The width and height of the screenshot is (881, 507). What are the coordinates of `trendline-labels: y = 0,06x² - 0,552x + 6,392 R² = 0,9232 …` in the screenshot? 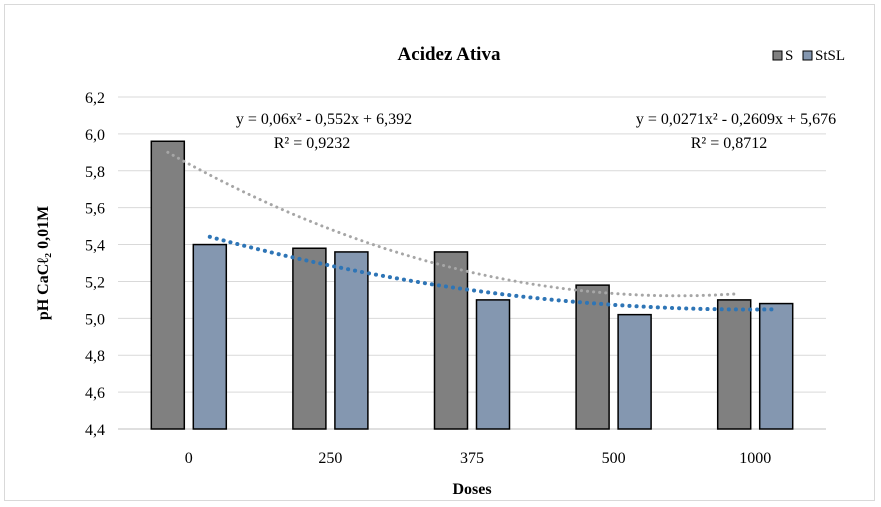 It's located at (536, 131).